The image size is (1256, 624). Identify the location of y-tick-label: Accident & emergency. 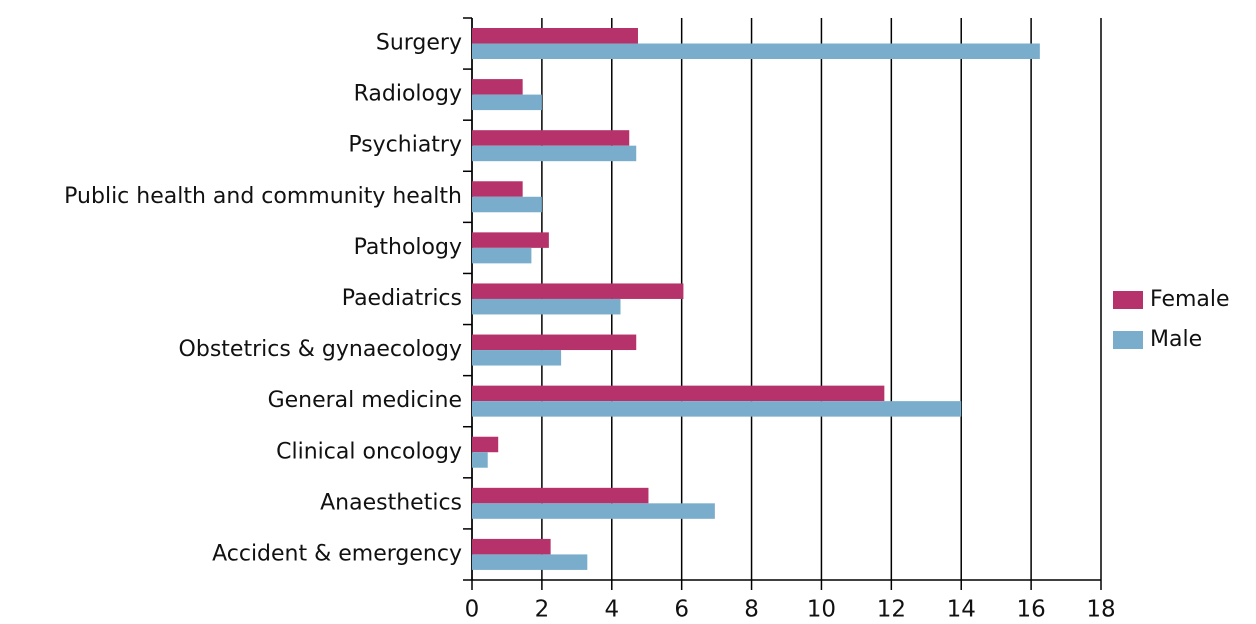
(337, 553).